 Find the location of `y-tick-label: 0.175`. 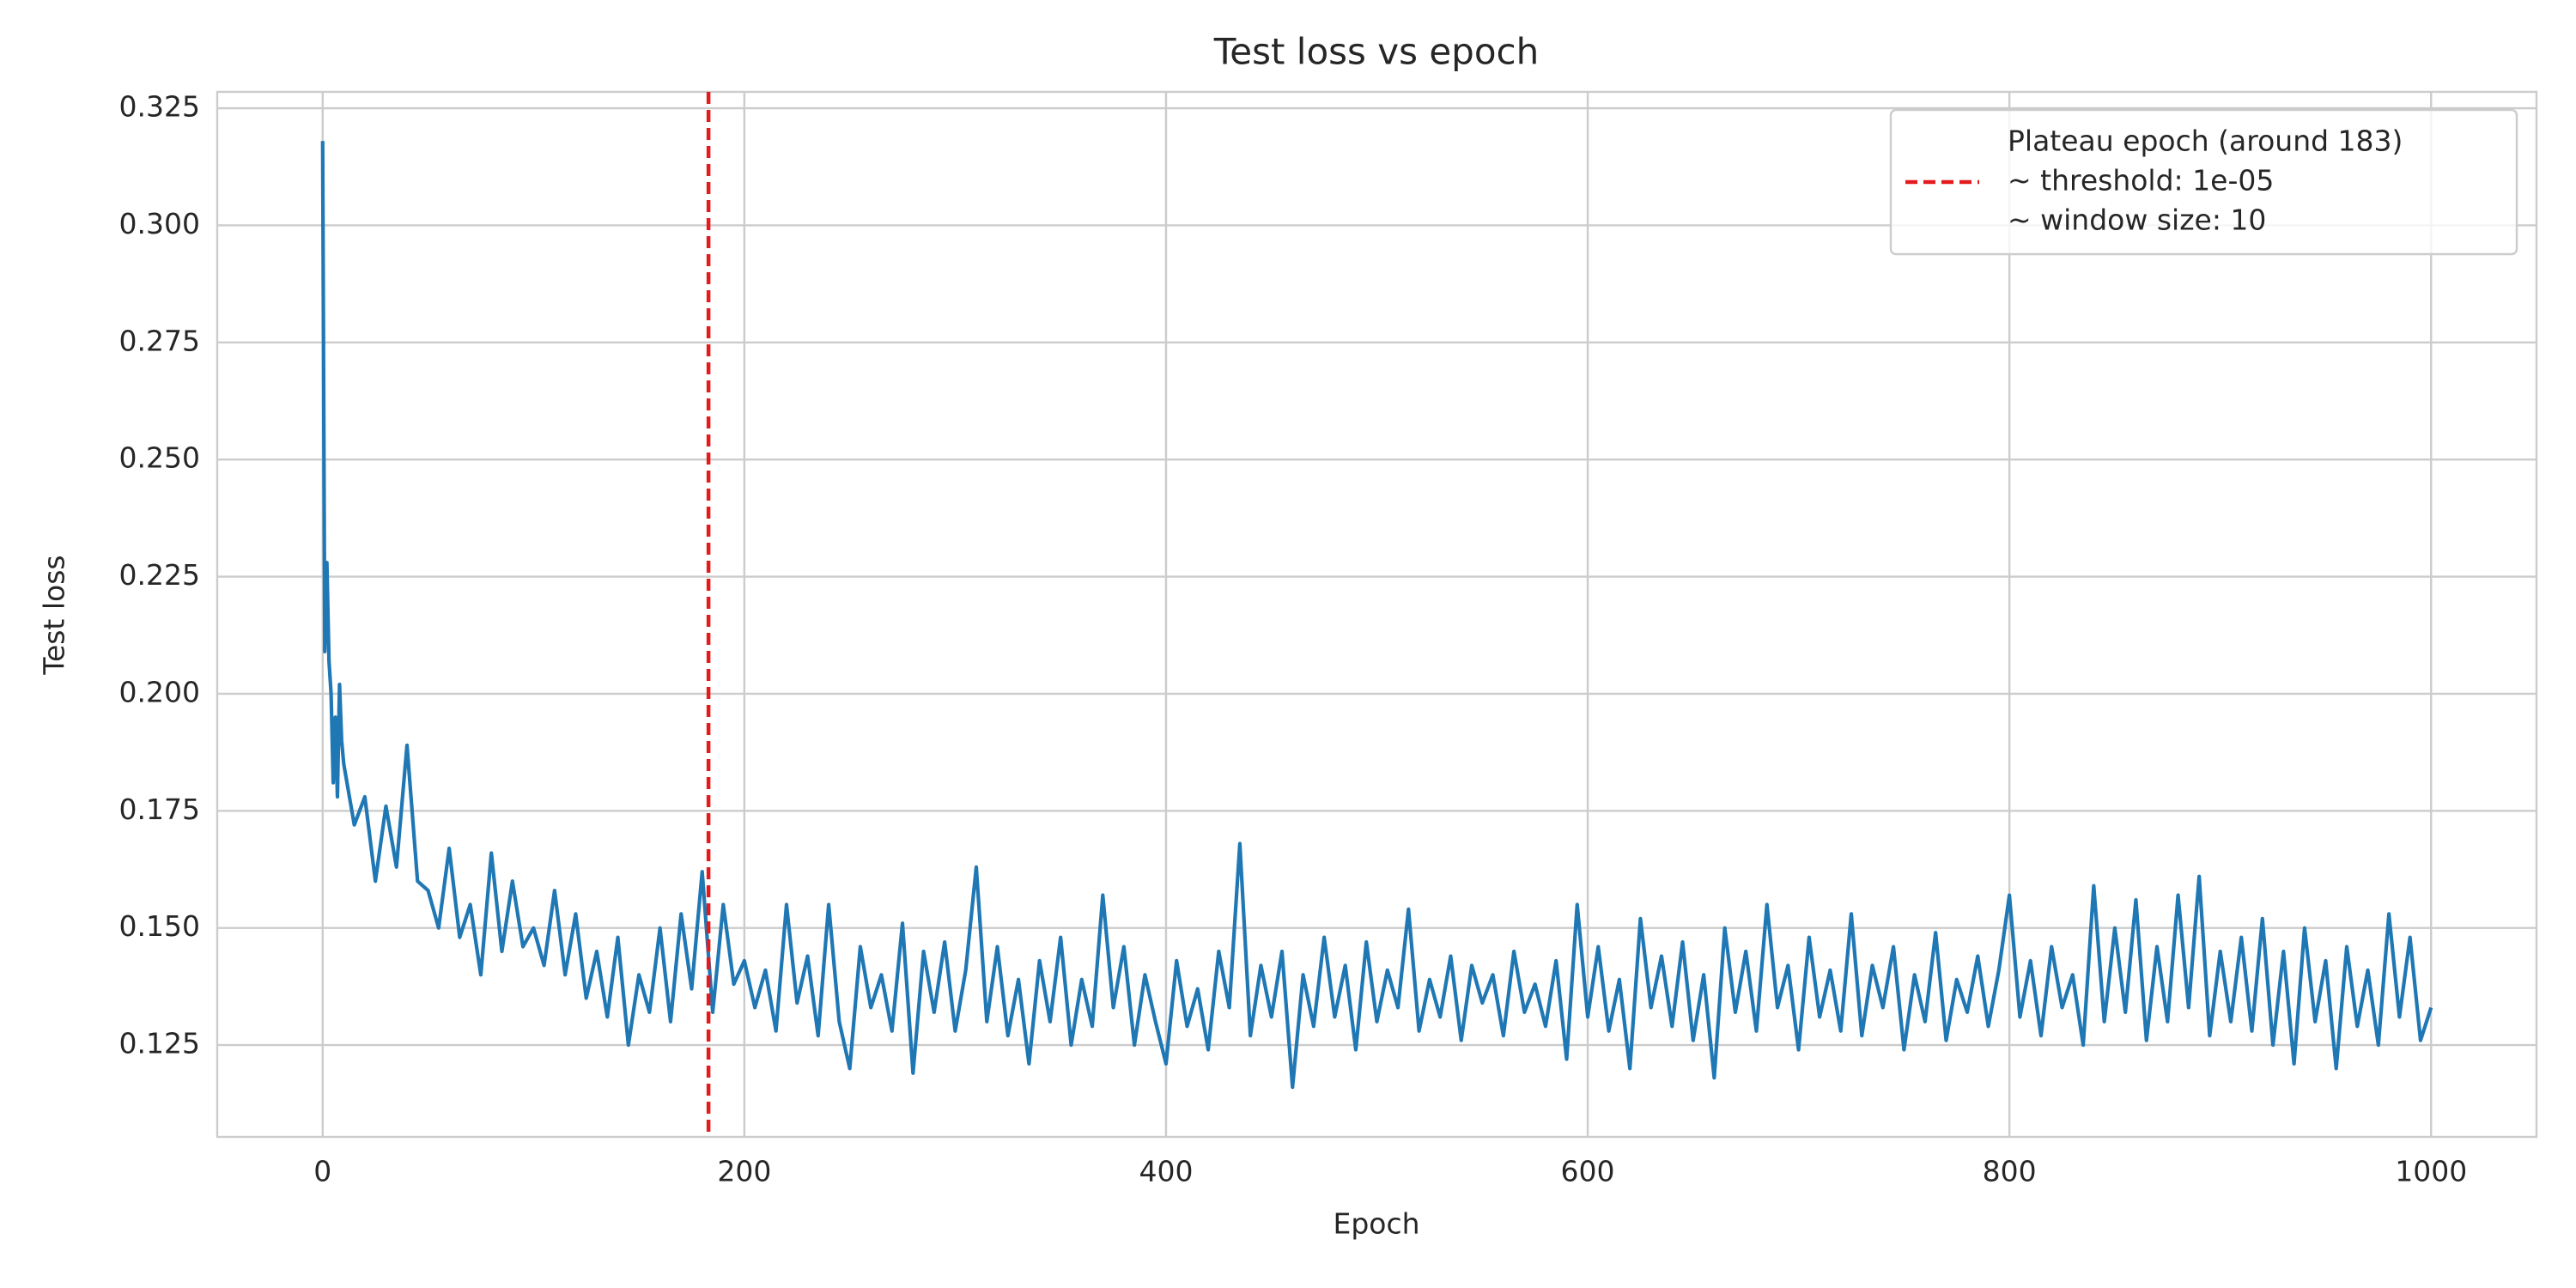

y-tick-label: 0.175 is located at coordinates (159, 810).